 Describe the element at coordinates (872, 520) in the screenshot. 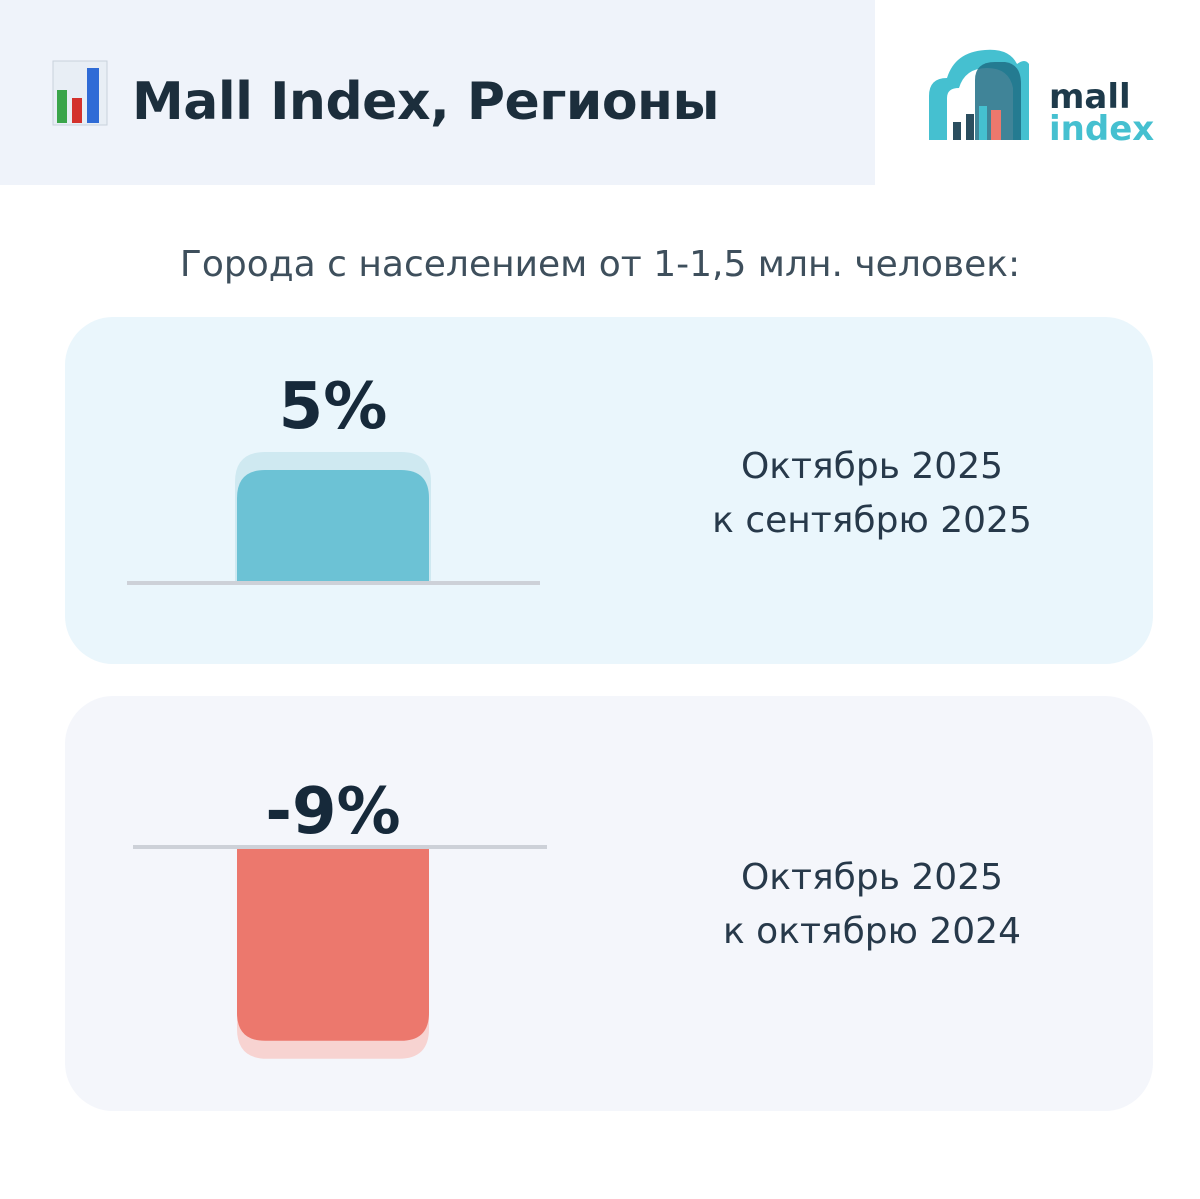

I see `caption-month-line2: к сентябрю 2025` at that location.